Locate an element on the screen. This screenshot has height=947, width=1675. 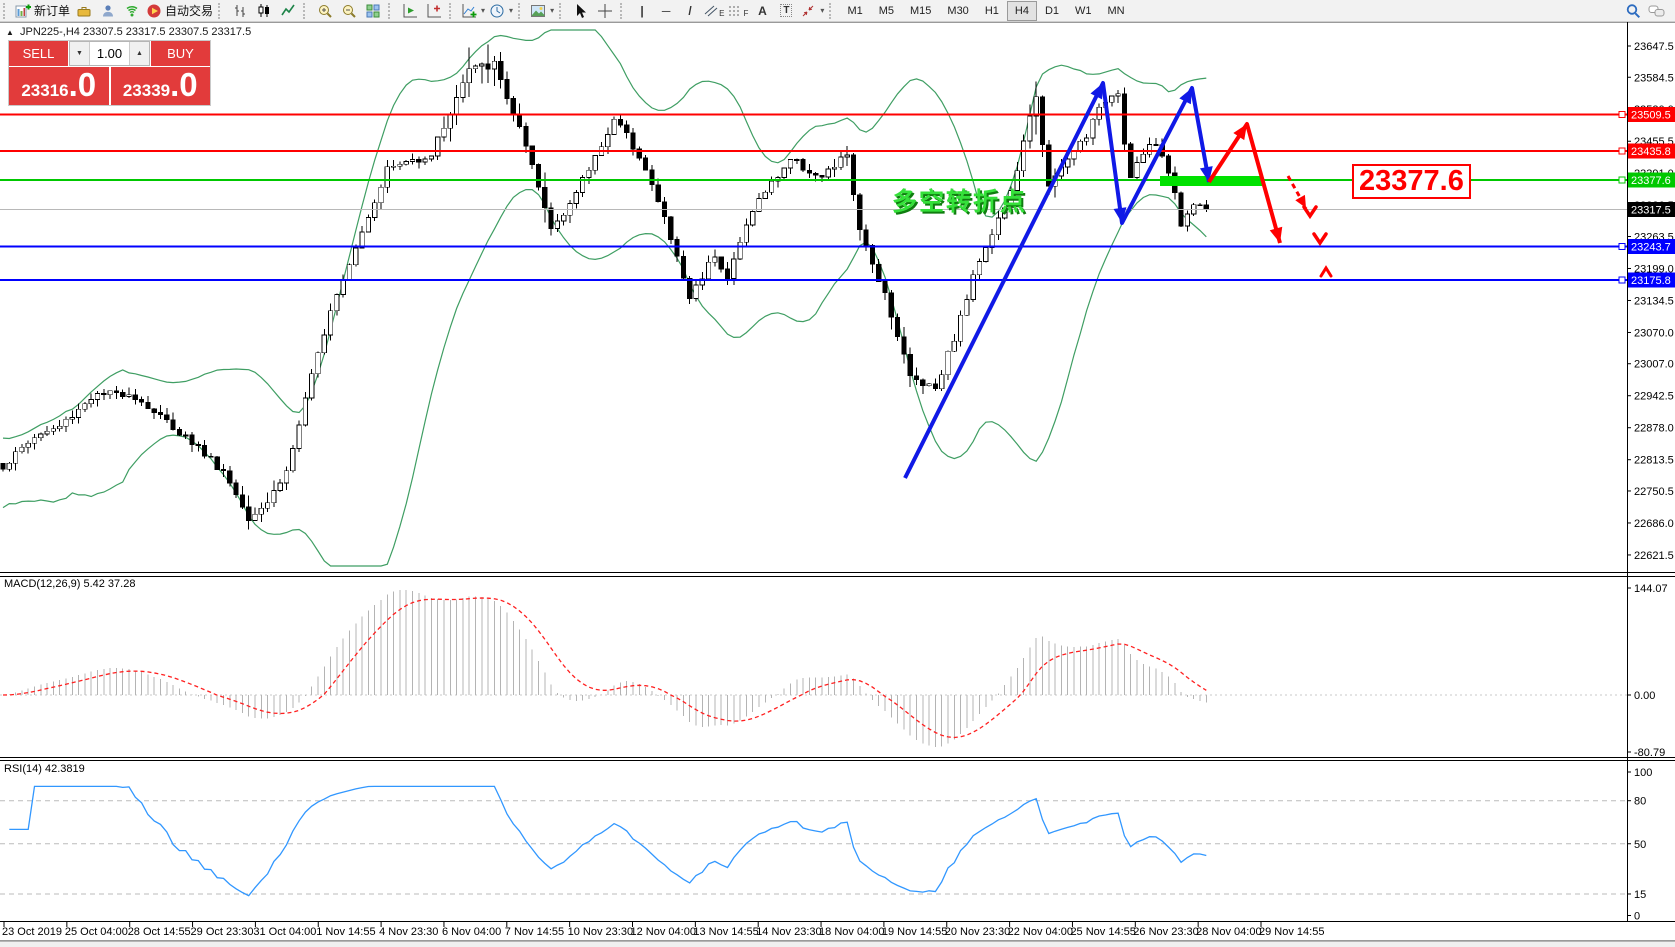
timeframe-button-m5: M5 is located at coordinates (886, 10).